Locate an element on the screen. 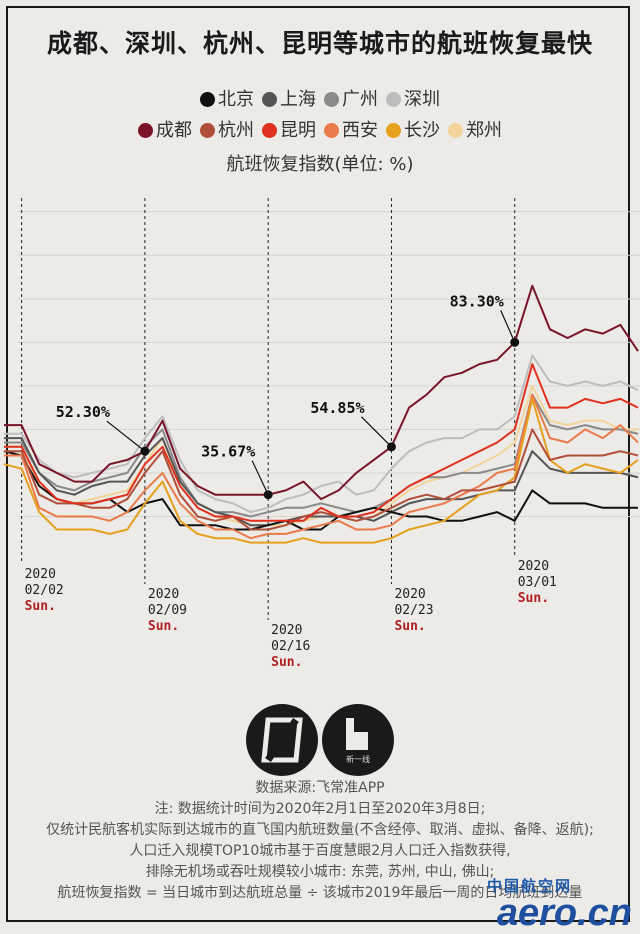 The height and width of the screenshot is (934, 640). watermark-en: aero.cn is located at coordinates (564, 913).